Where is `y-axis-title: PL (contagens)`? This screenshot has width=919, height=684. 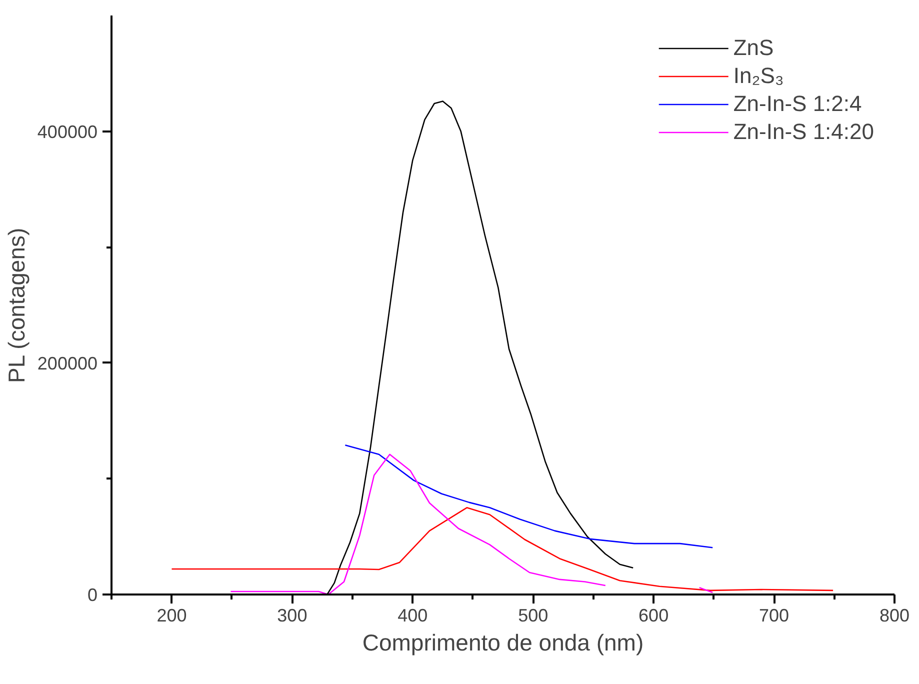
y-axis-title: PL (contagens) is located at coordinates (16, 305).